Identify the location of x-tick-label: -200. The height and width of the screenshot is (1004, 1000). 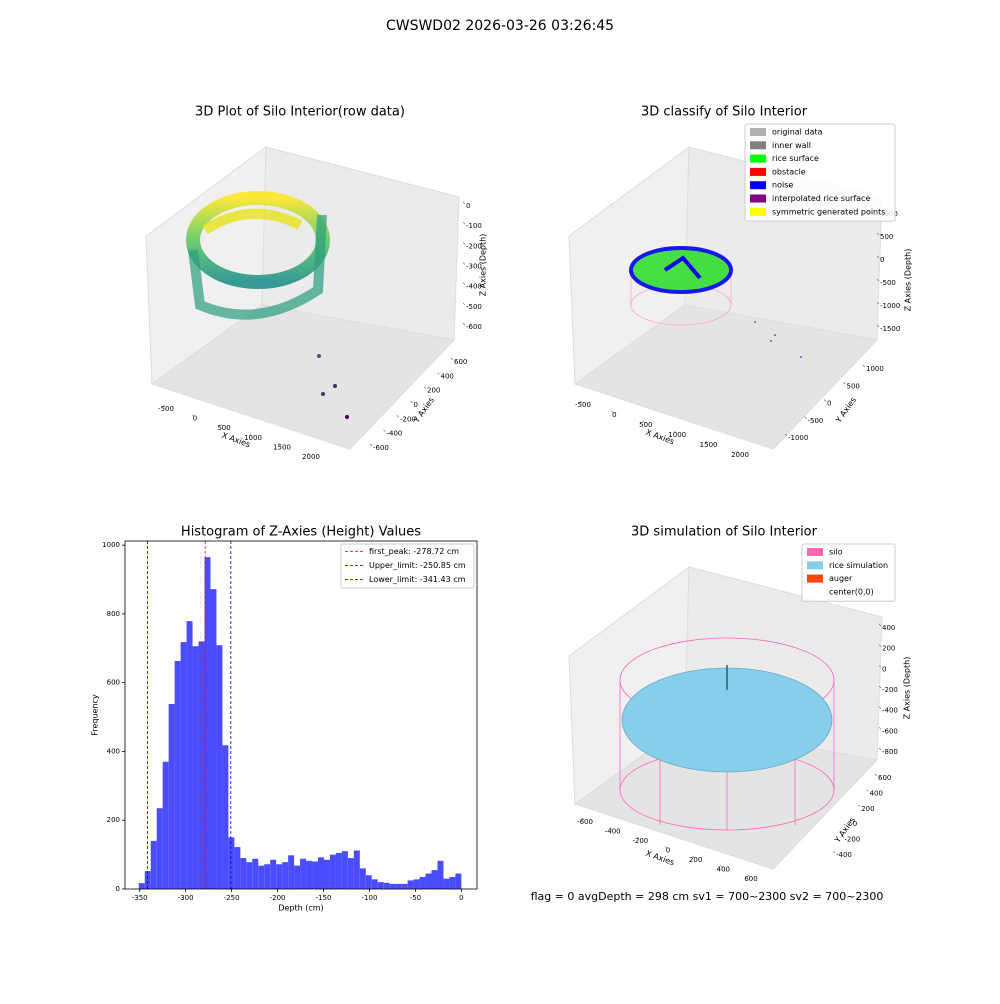
(640, 841).